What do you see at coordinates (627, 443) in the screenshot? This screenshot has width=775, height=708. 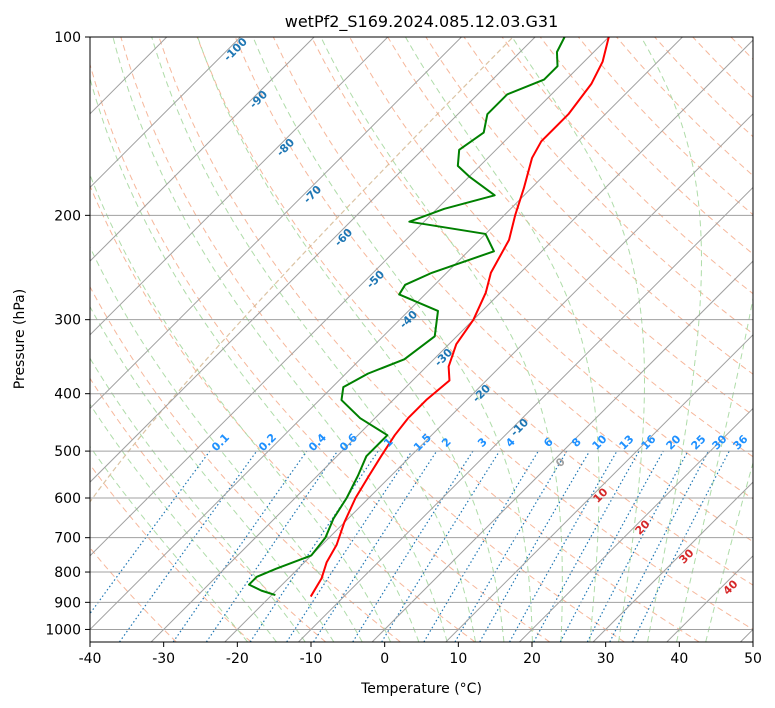 I see `mixing-ratio-label: 13` at bounding box center [627, 443].